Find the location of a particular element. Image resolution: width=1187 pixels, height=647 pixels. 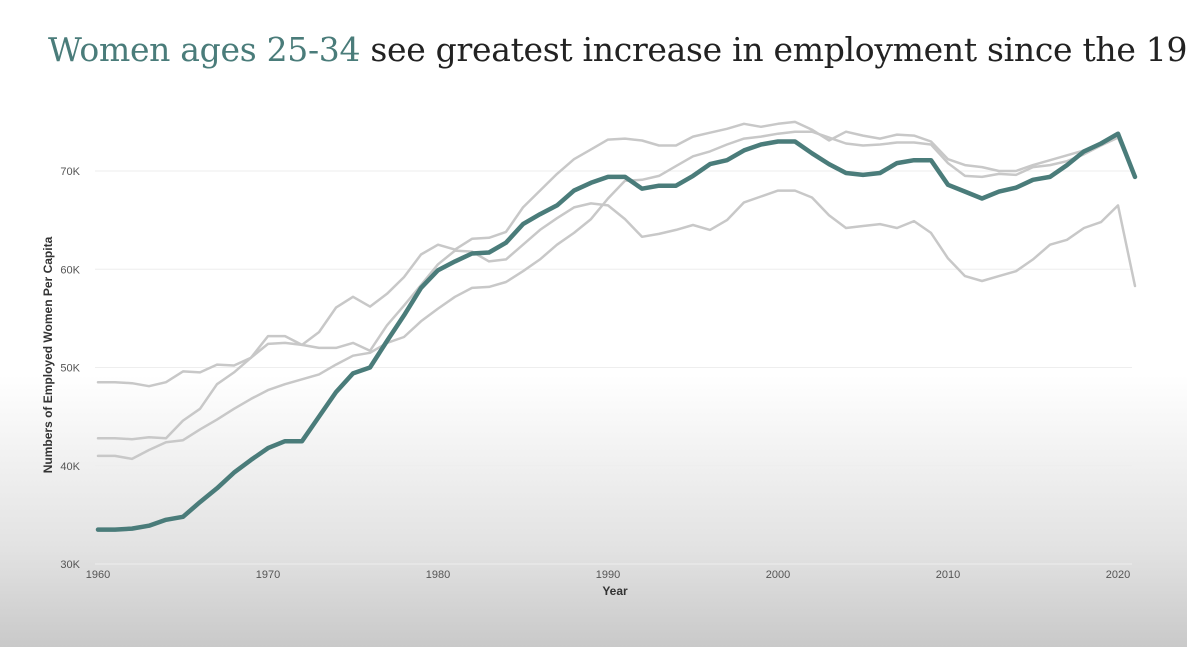

y-tick-label: 40K is located at coordinates (70, 467).